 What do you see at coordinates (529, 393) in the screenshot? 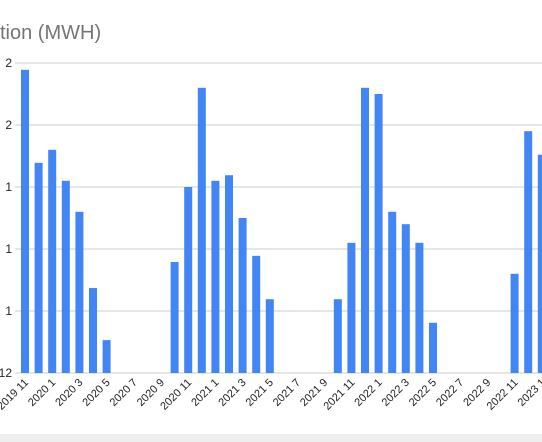
I see `x-tick-label: 2023 1` at bounding box center [529, 393].